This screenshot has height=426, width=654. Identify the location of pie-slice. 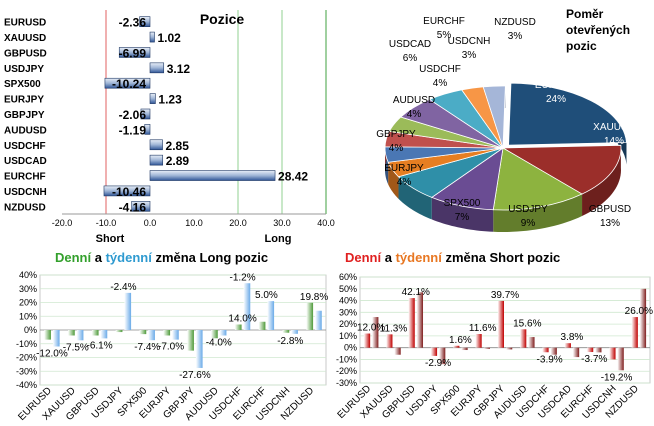
(561, 169).